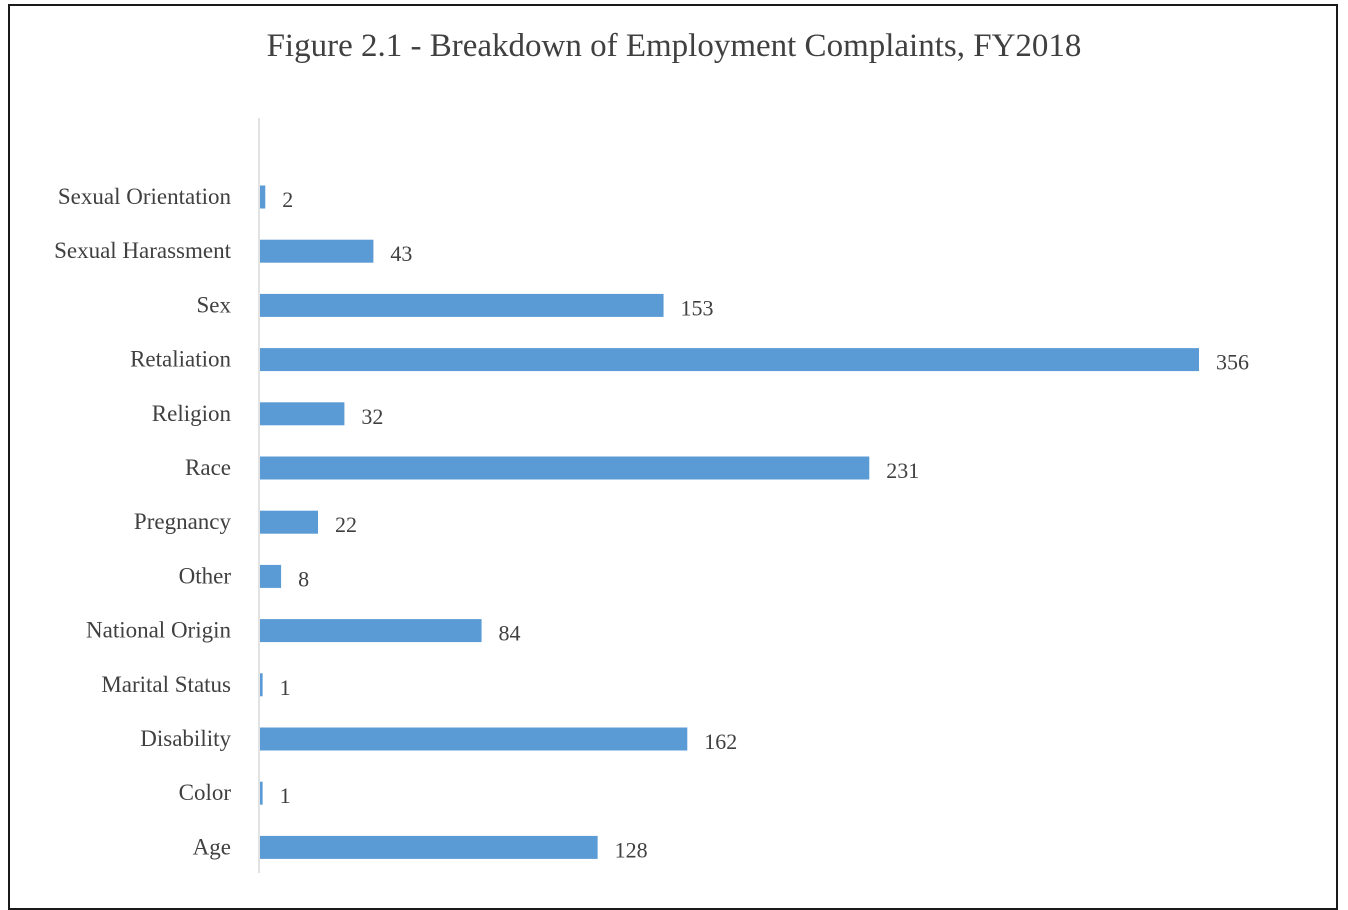  What do you see at coordinates (1232, 362) in the screenshot?
I see `data-label: 356` at bounding box center [1232, 362].